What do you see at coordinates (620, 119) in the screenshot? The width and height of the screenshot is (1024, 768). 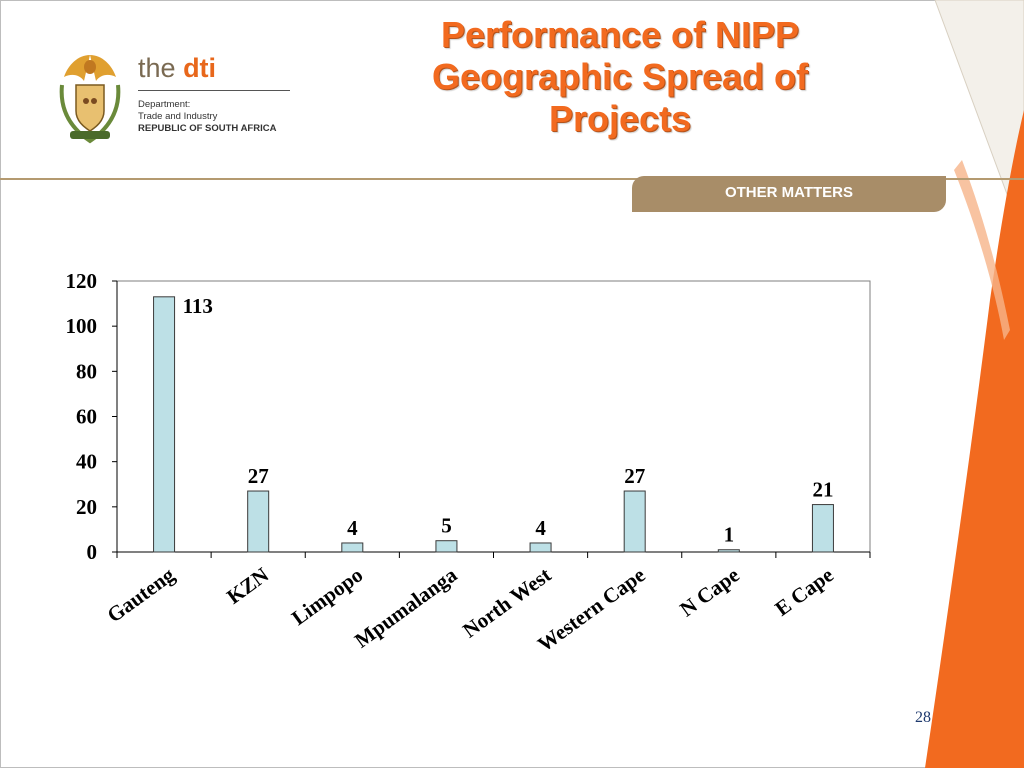 I see `slide-title-line-3: Projects` at bounding box center [620, 119].